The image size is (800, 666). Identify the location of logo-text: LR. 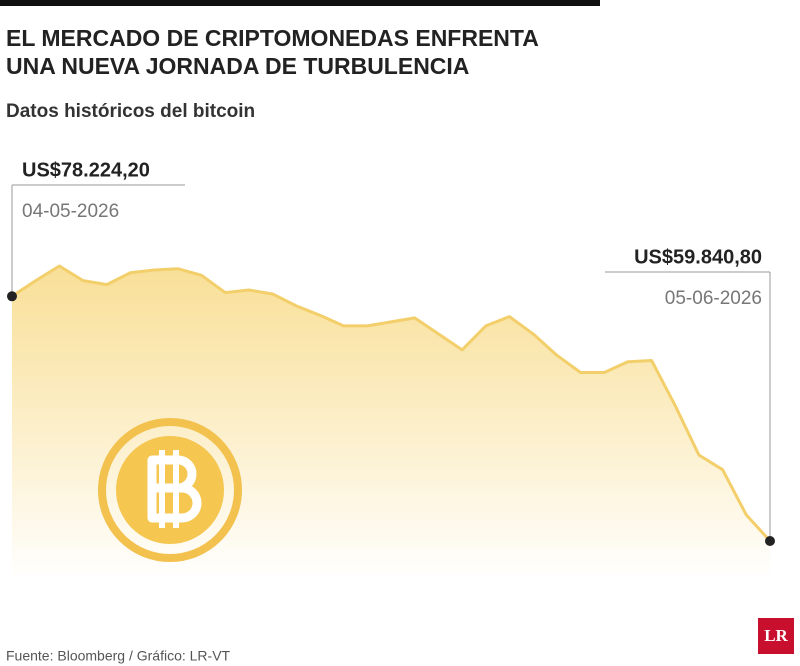
(776, 635).